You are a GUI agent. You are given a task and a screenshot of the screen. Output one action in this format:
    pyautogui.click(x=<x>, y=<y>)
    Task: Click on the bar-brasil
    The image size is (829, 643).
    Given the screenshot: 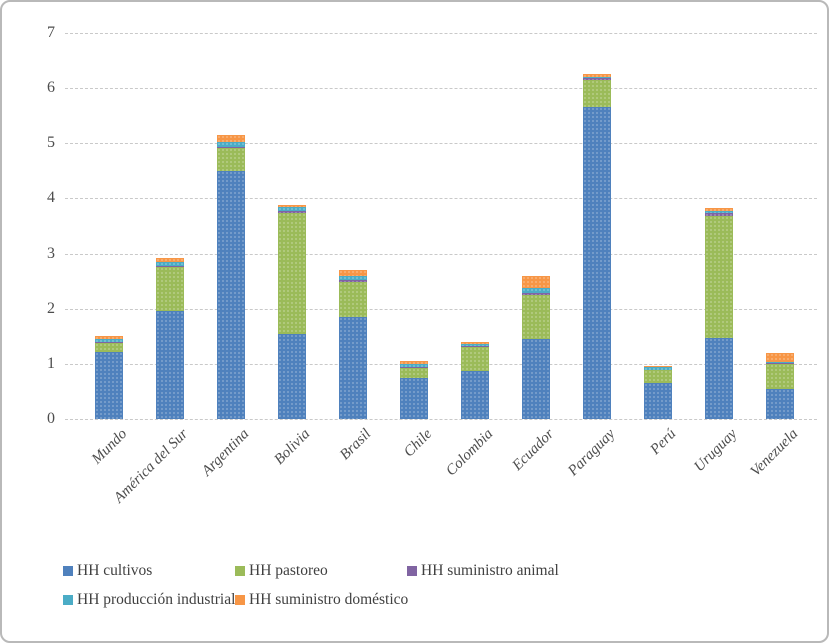 What is the action you would take?
    pyautogui.click(x=352, y=344)
    